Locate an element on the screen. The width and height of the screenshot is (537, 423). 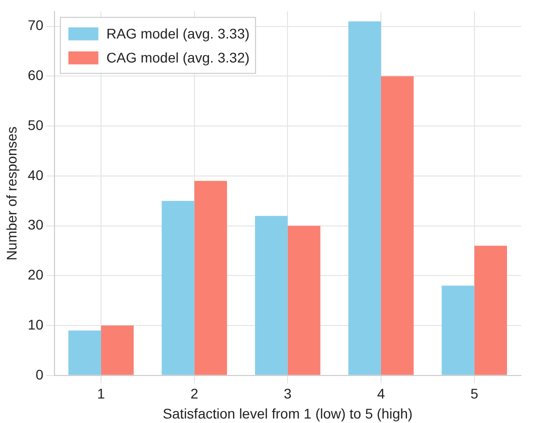
x-tick-label: 2 is located at coordinates (194, 394).